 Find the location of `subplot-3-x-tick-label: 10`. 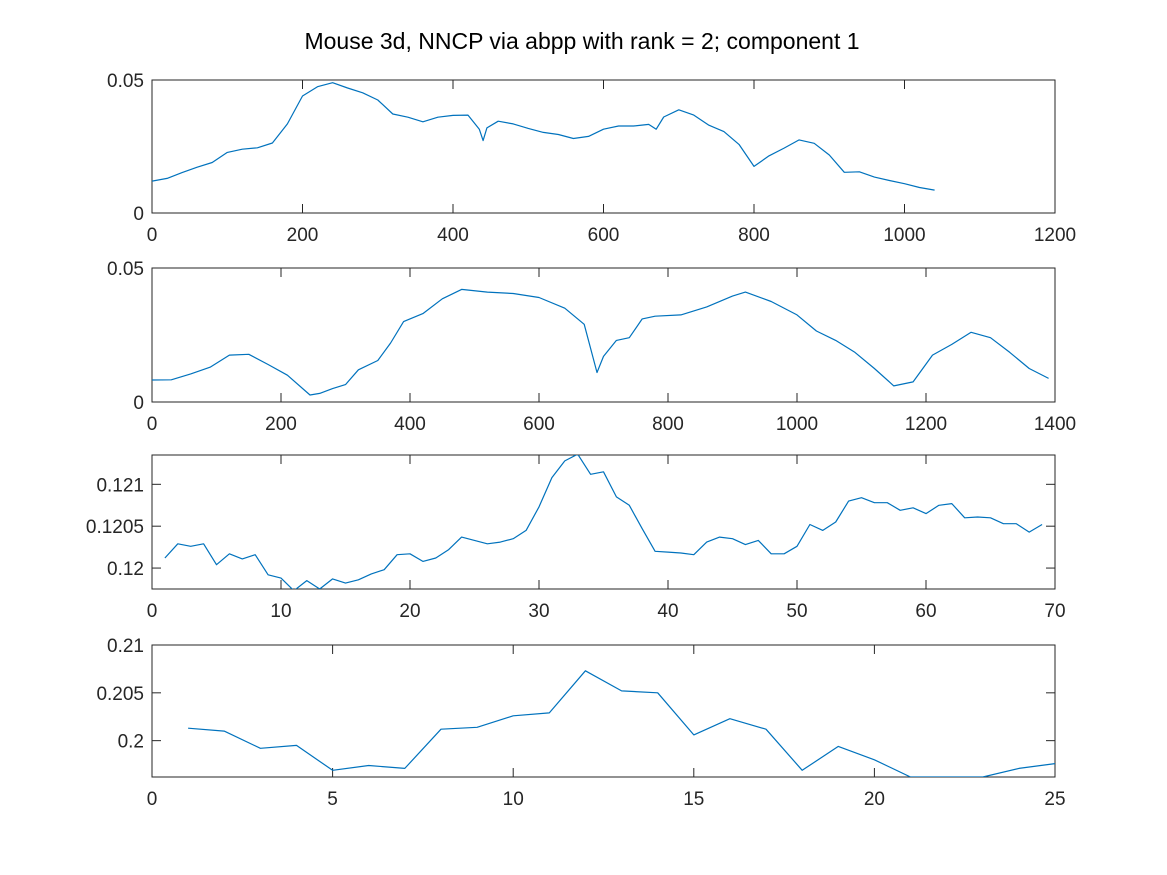

subplot-3-x-tick-label: 10 is located at coordinates (280, 611).